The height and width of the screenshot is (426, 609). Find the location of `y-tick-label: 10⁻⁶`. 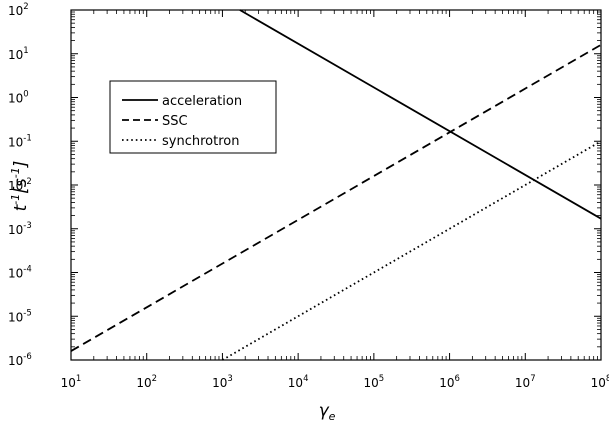

y-tick-label: 10⁻⁶ is located at coordinates (20, 360).